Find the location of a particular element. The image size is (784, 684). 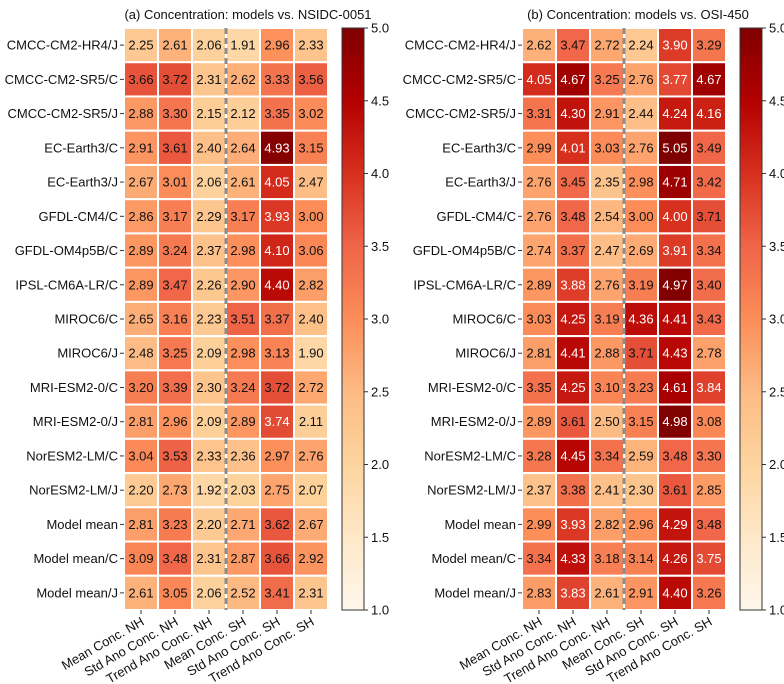

cell-value-label: 2.31 is located at coordinates (310, 592).